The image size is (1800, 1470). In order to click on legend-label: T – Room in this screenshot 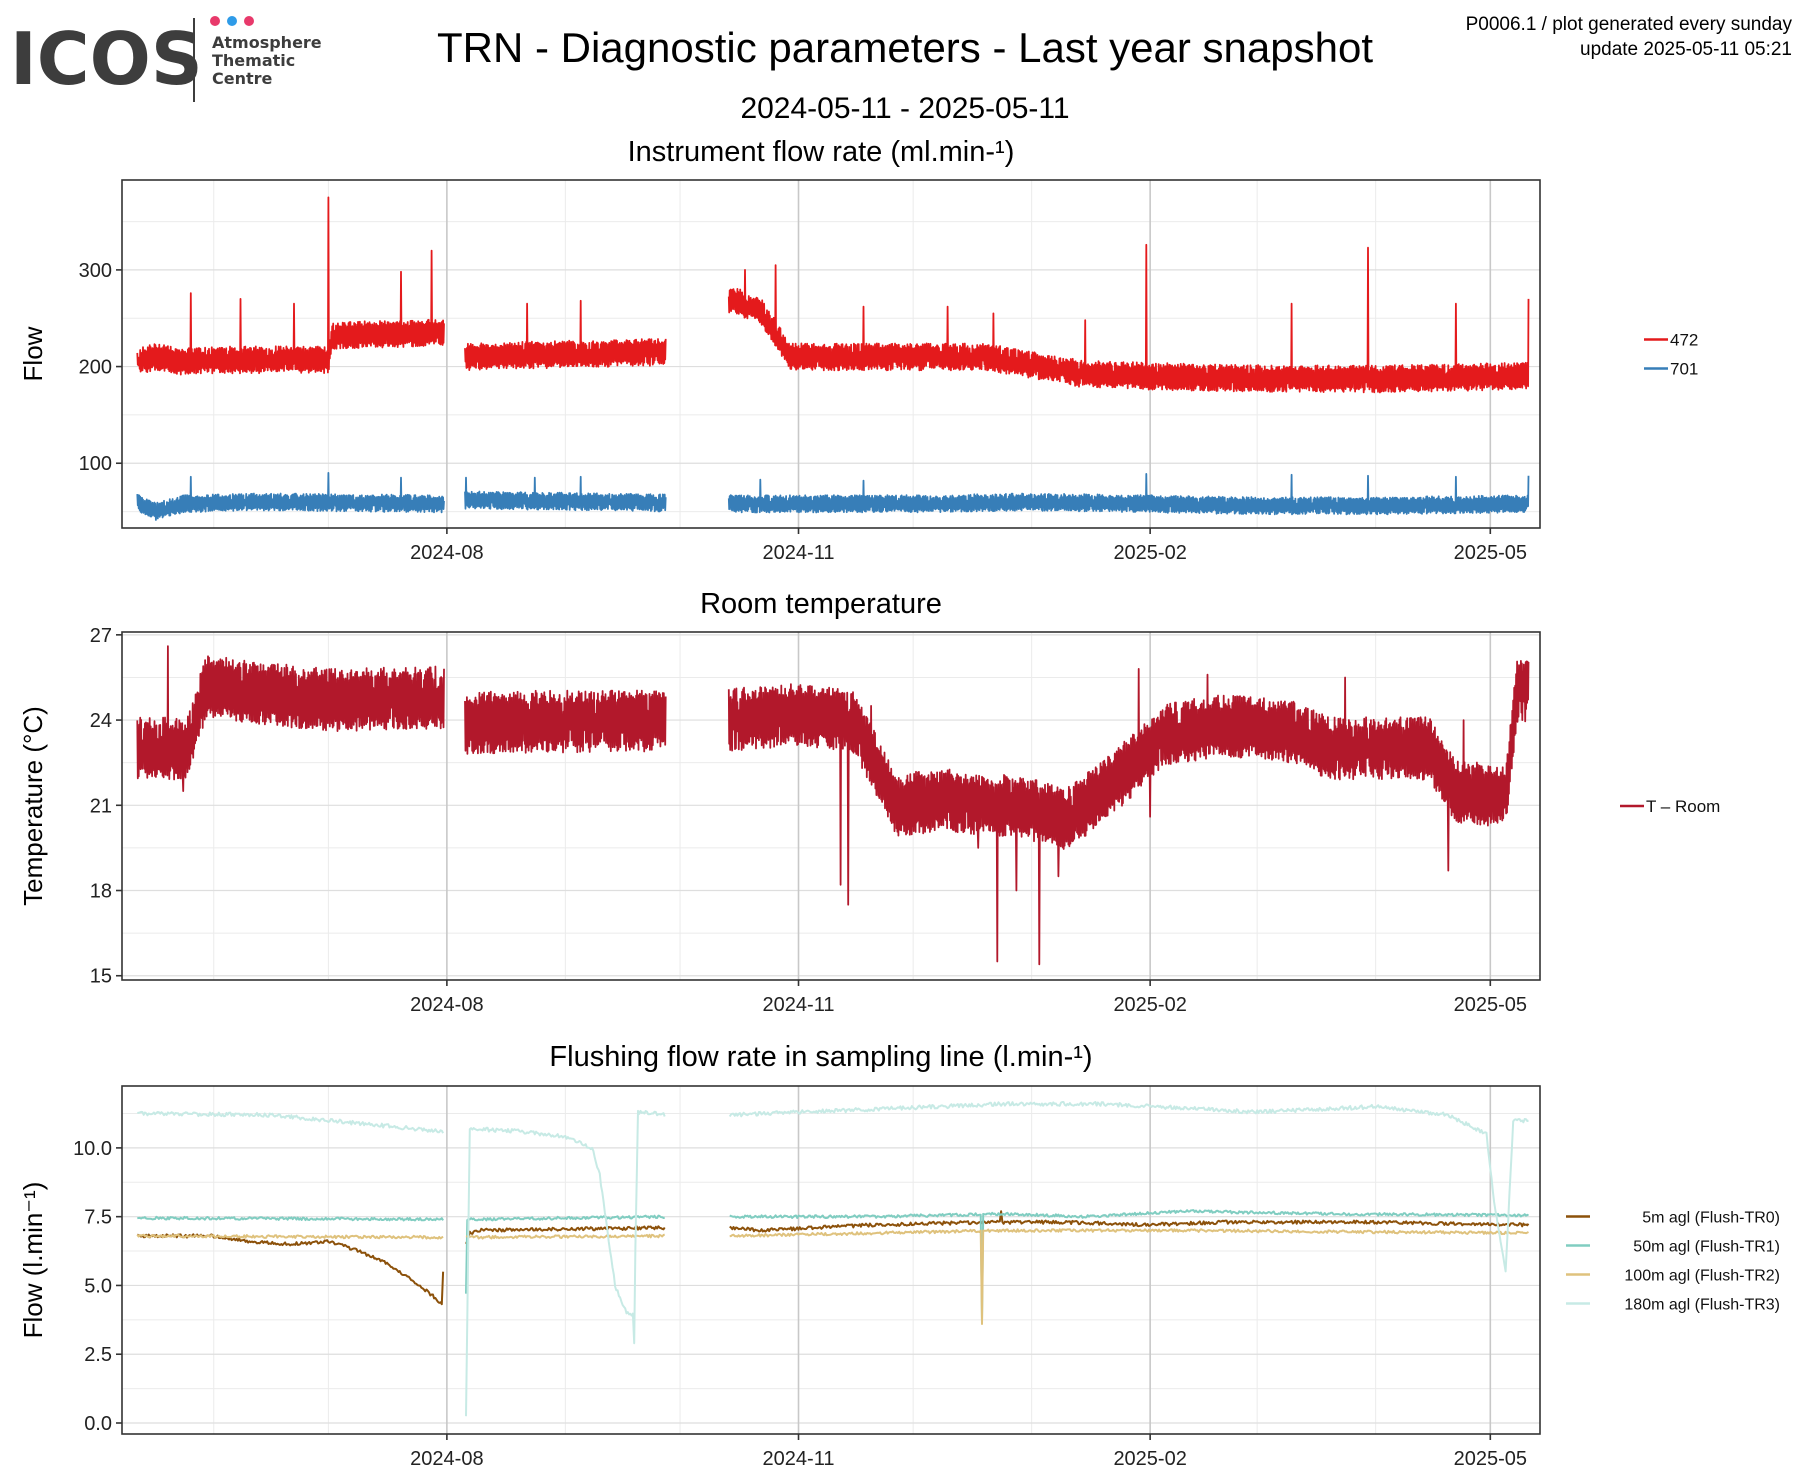, I will do `click(1683, 806)`.